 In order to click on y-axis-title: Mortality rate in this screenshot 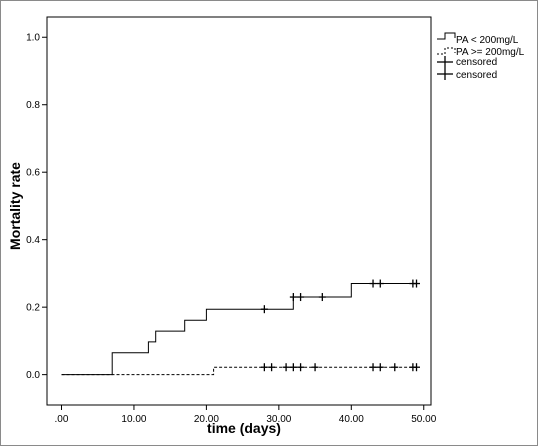, I will do `click(15, 206)`.